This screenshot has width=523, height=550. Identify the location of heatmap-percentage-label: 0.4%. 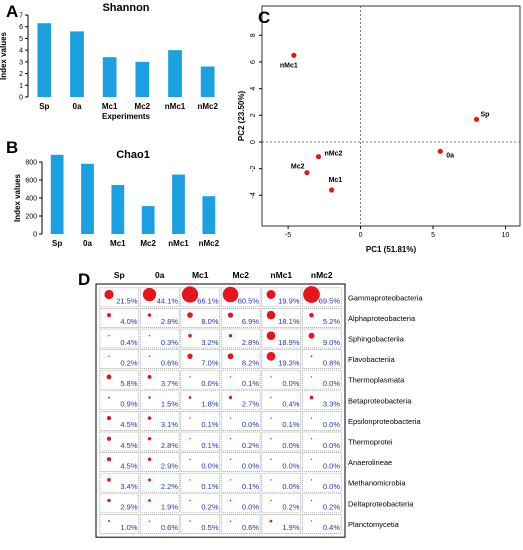
(331, 527).